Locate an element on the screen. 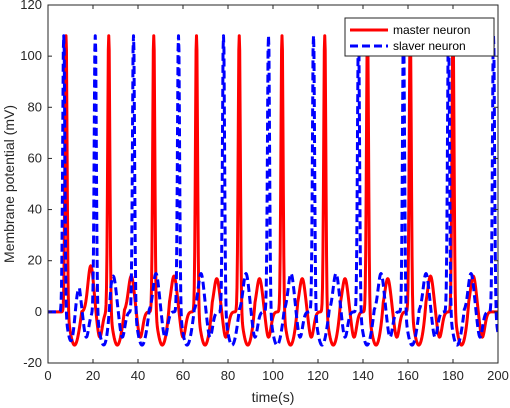 This screenshot has width=510, height=408. legend-label-slaver-neuron: slaver neuron is located at coordinates (429, 46).